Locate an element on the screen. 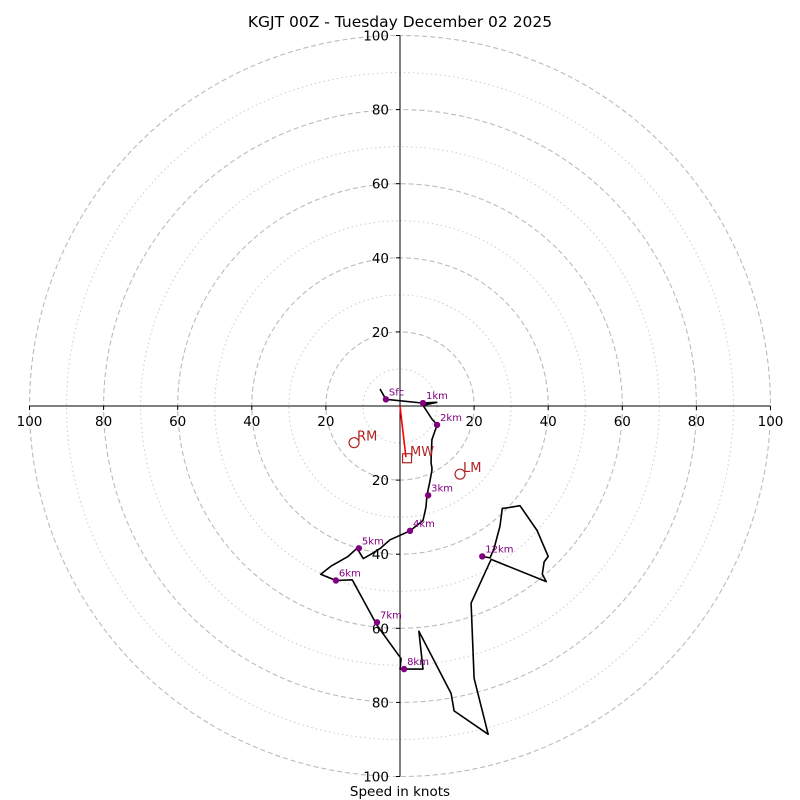 The height and width of the screenshot is (800, 800). shear-vector-line is located at coordinates (403, 431).